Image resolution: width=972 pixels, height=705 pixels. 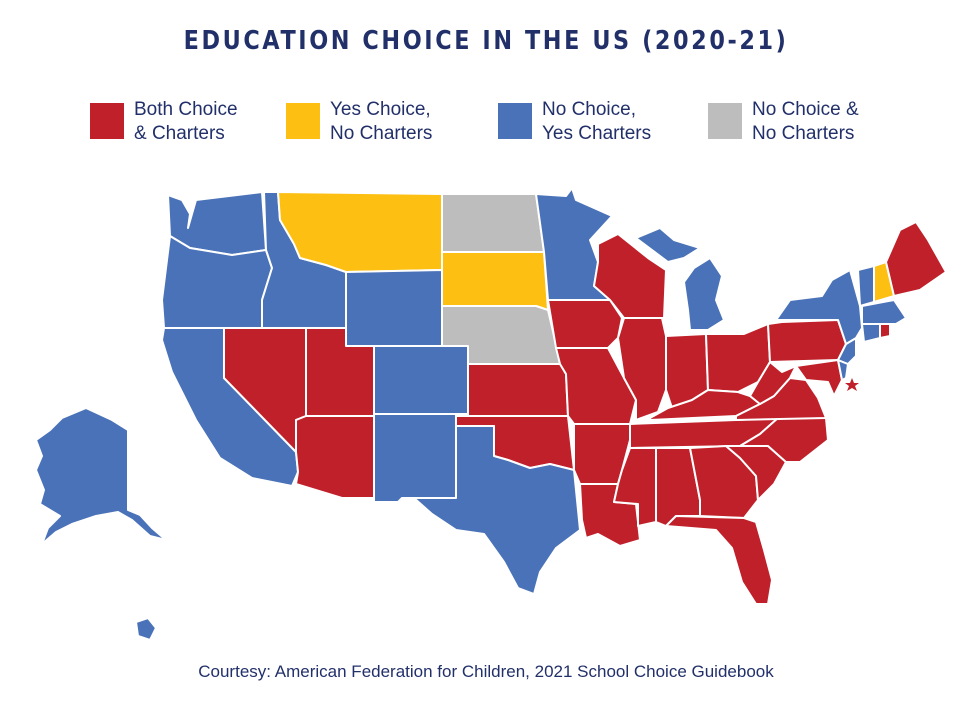 What do you see at coordinates (421, 380) in the screenshot?
I see `state-colorado` at bounding box center [421, 380].